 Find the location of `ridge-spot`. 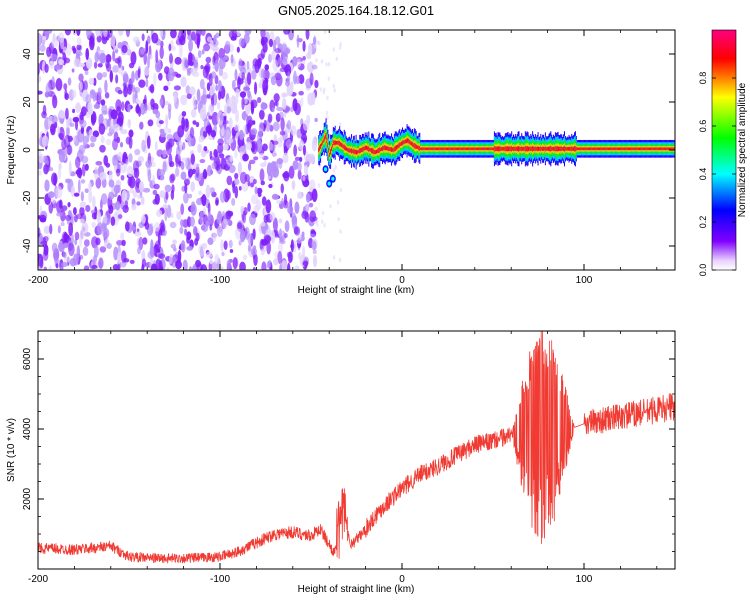

ridge-spot is located at coordinates (333, 178).